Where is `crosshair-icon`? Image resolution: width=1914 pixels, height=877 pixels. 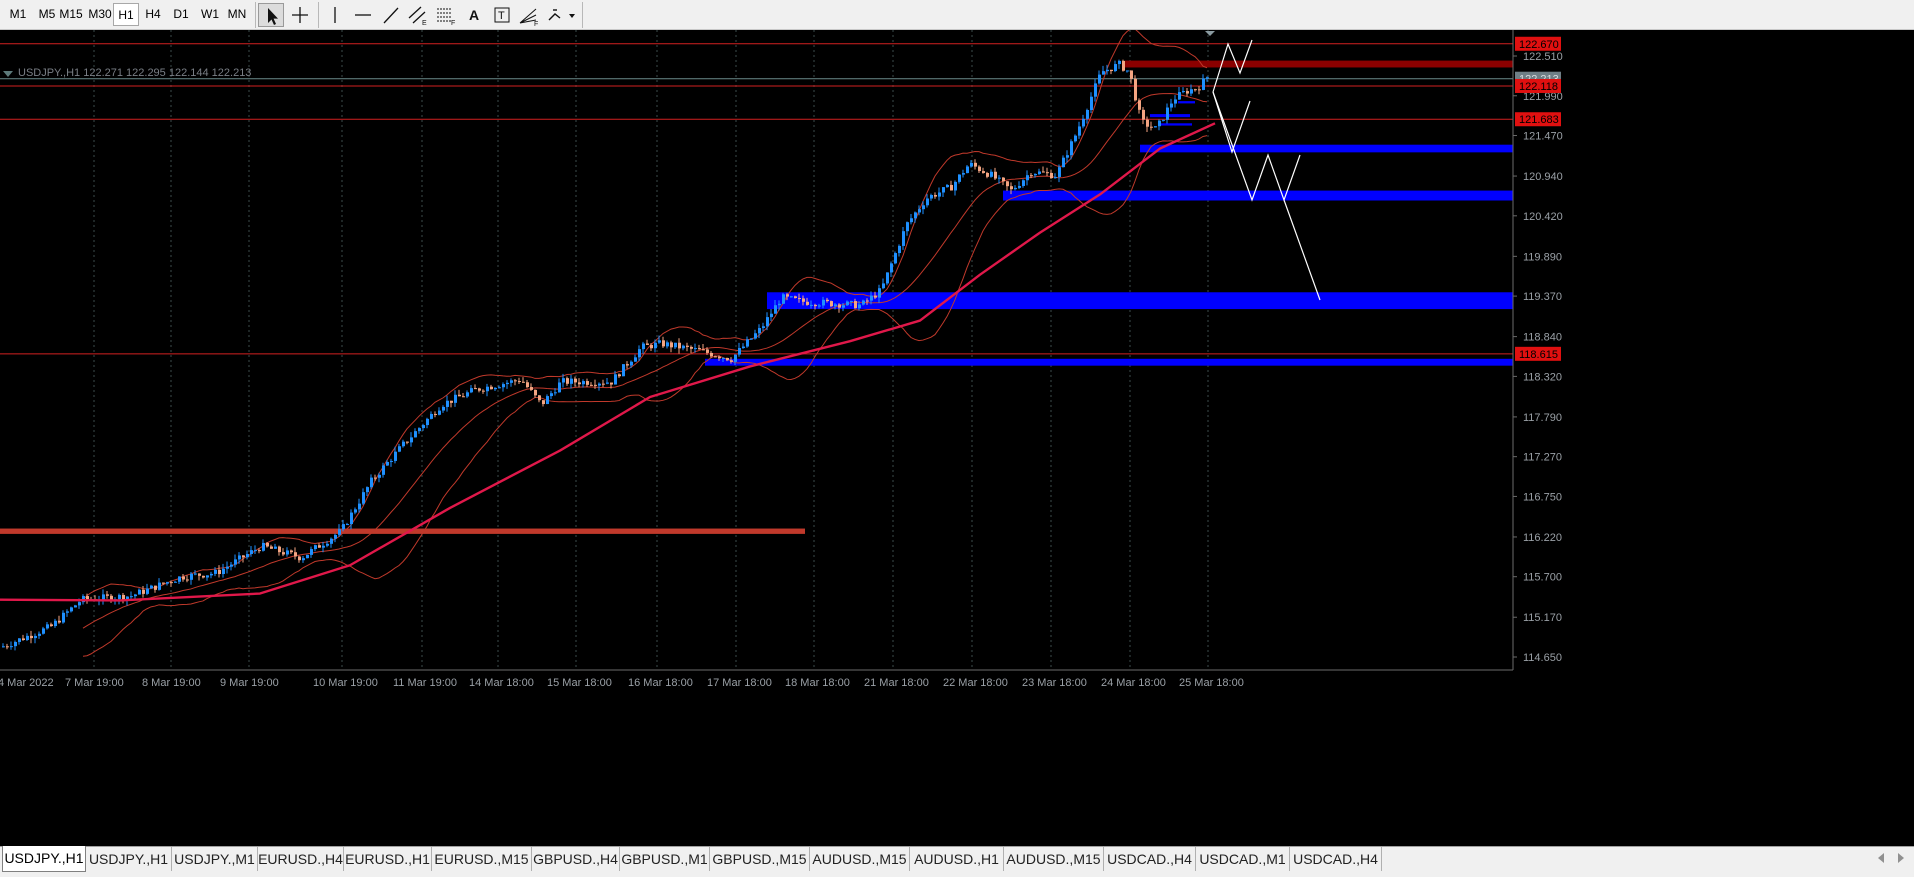
crosshair-icon is located at coordinates (300, 15).